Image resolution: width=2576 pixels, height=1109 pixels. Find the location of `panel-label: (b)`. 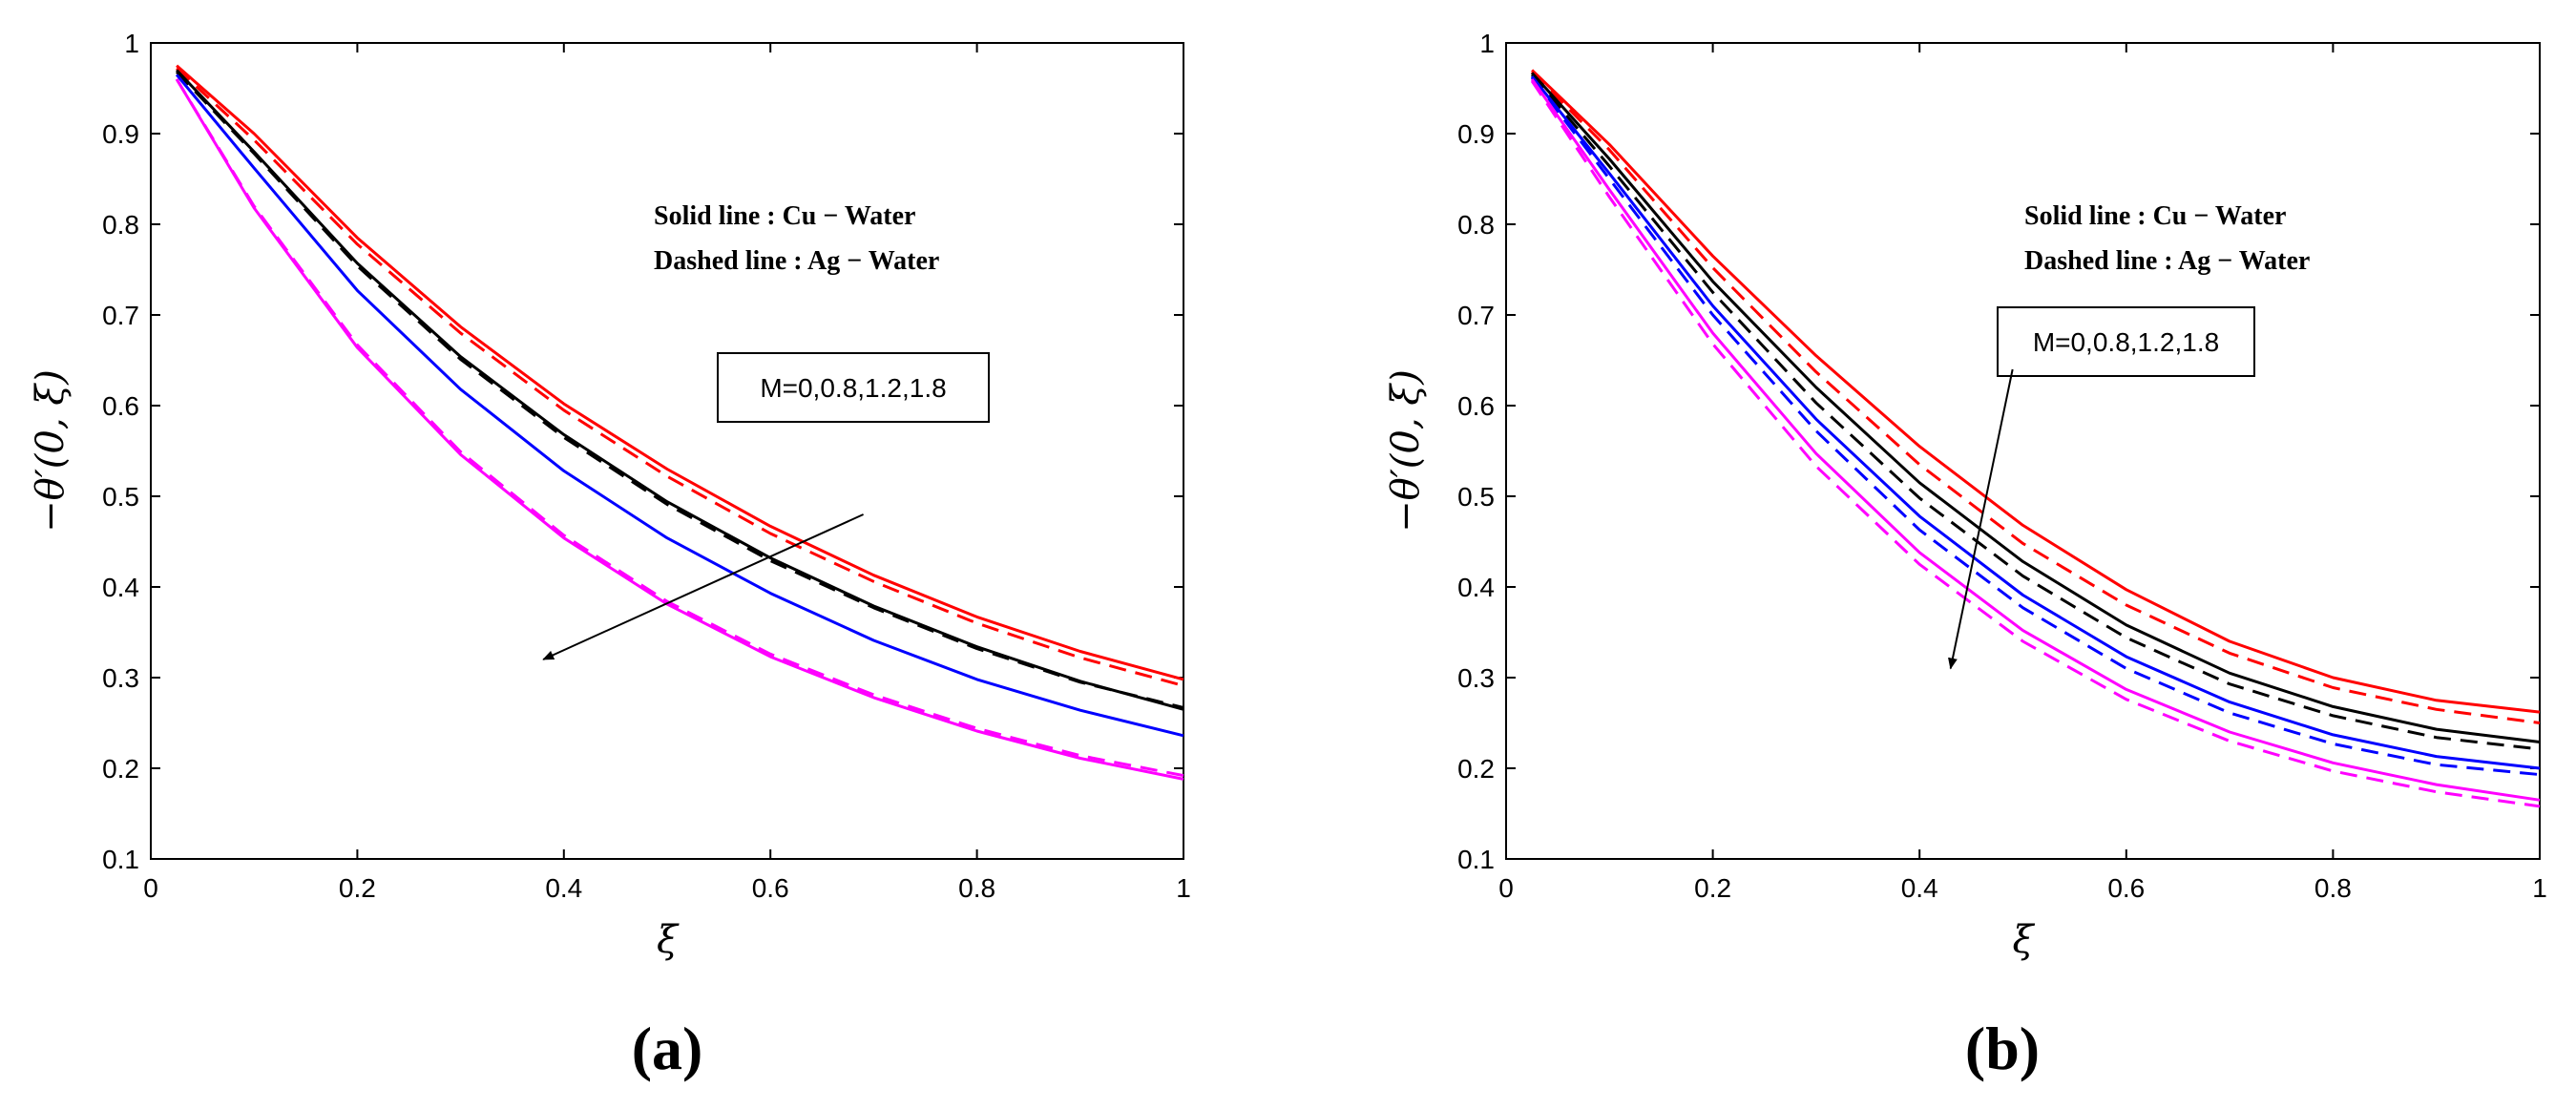

panel-label: (b) is located at coordinates (2002, 1048).